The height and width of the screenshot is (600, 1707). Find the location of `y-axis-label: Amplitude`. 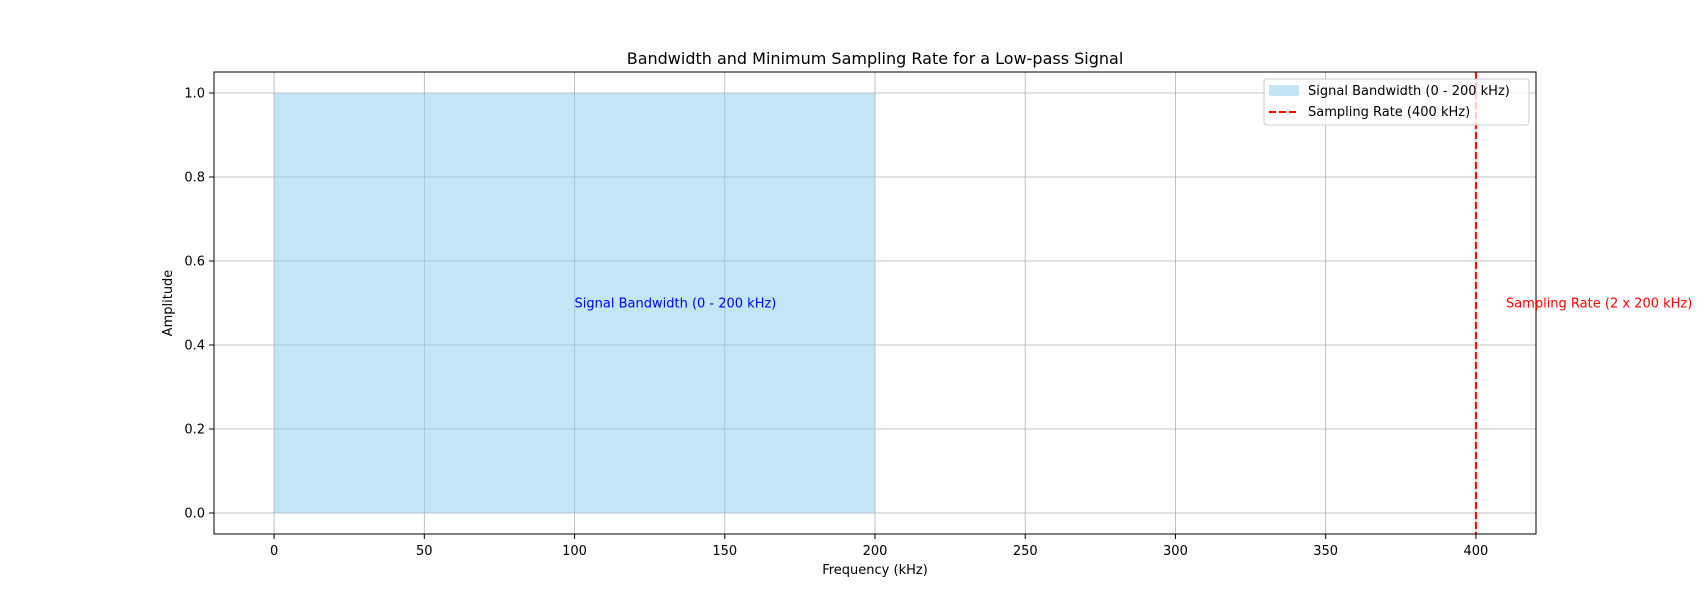

y-axis-label: Amplitude is located at coordinates (168, 303).